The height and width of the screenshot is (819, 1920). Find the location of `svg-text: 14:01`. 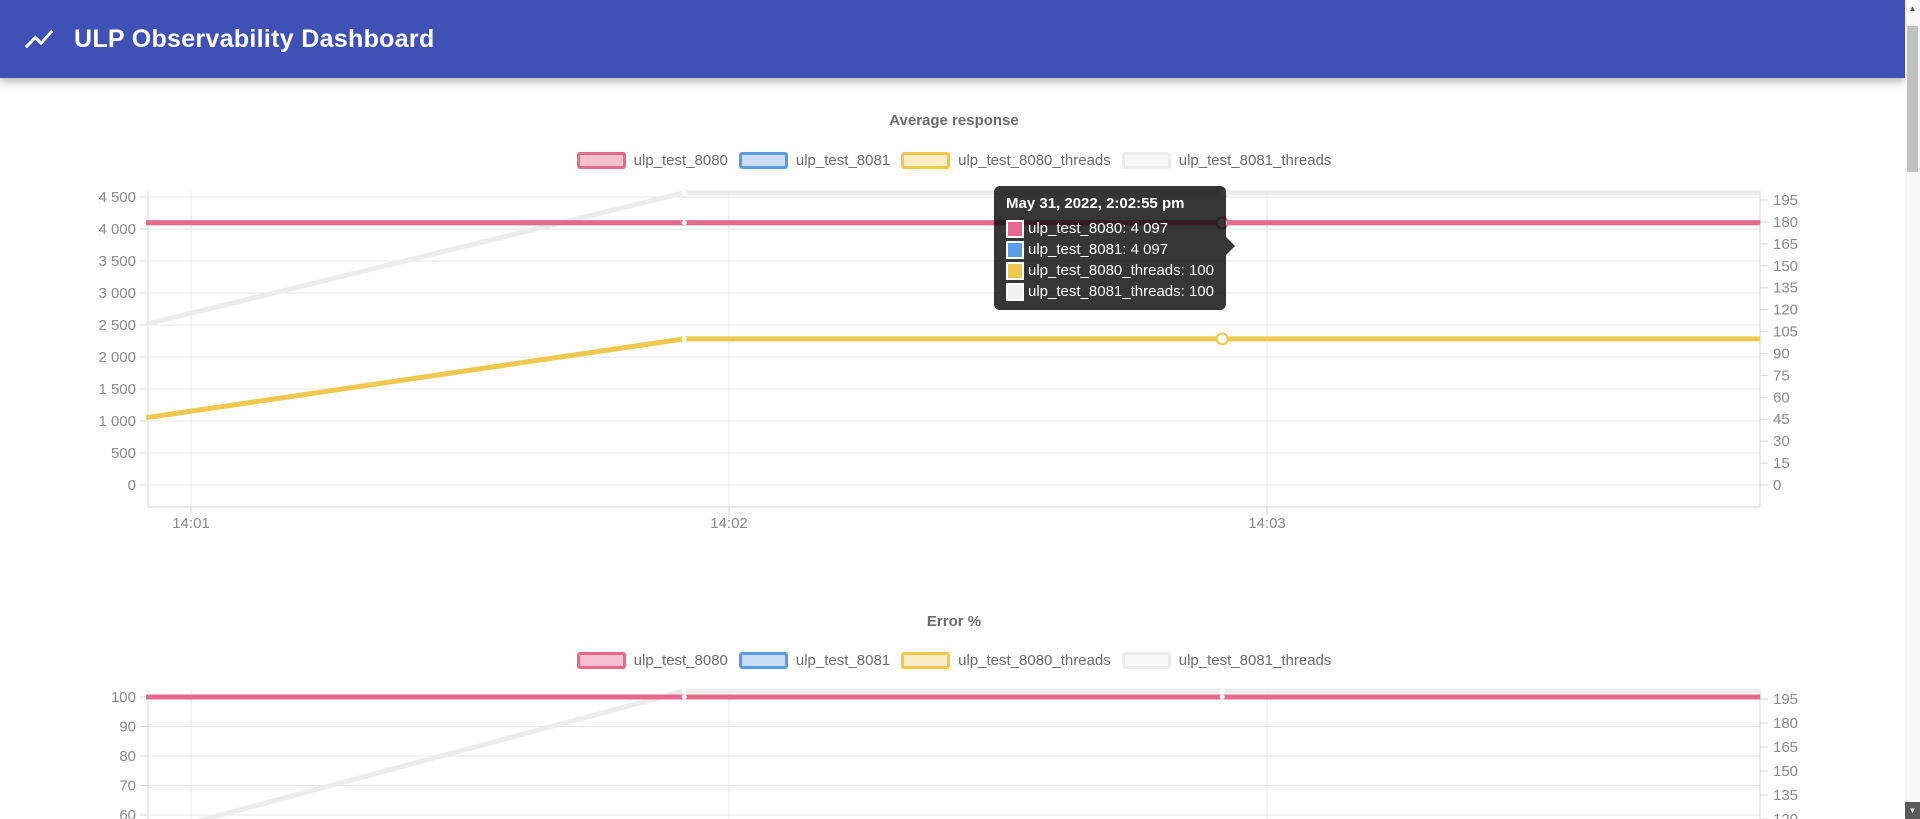

svg-text: 14:01 is located at coordinates (191, 523).